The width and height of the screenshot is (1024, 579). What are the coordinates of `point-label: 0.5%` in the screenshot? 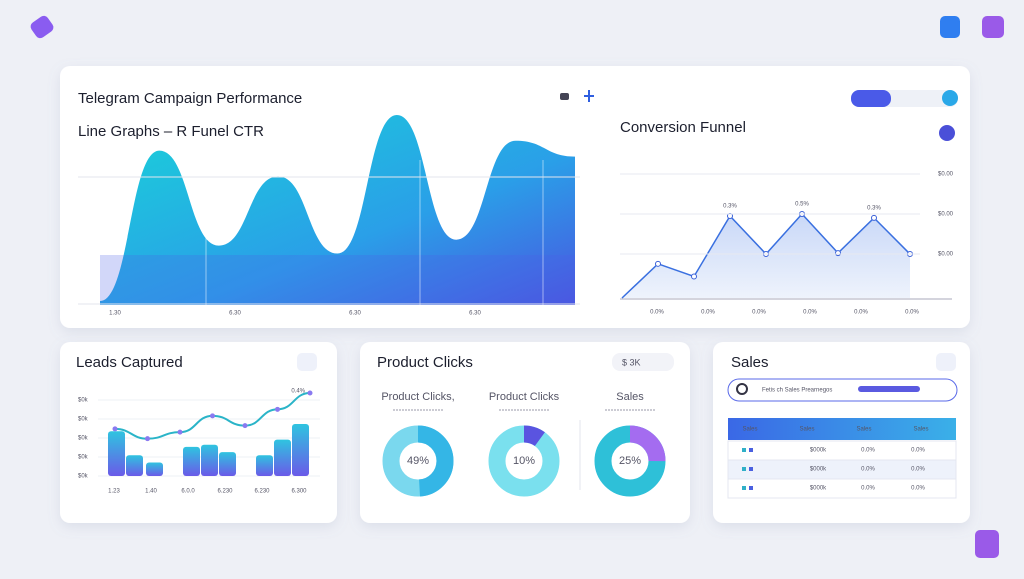 It's located at (802, 205).